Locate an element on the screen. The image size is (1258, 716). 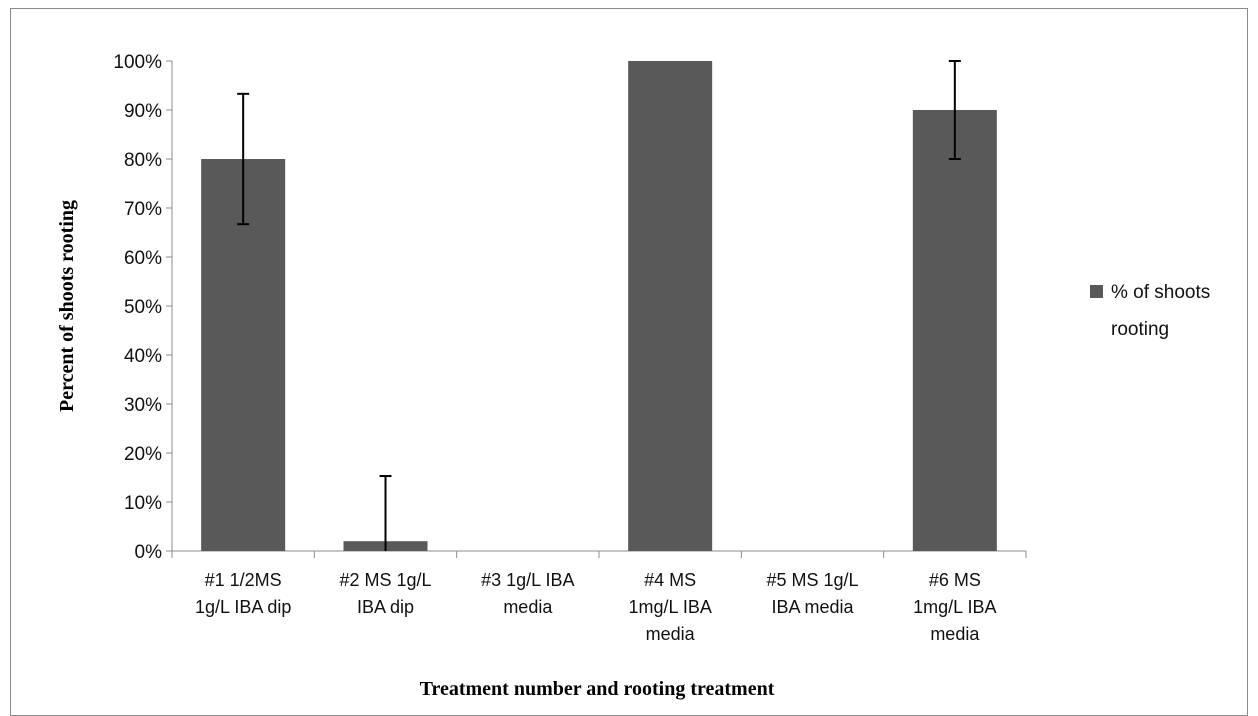
y-tick-label: 10% is located at coordinates (143, 503).